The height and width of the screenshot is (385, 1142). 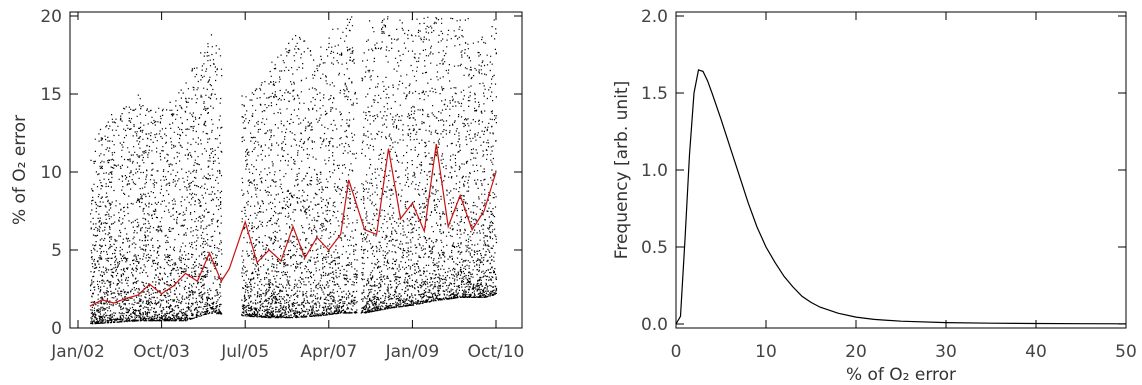 What do you see at coordinates (56, 329) in the screenshot?
I see `y-tick-label: 0` at bounding box center [56, 329].